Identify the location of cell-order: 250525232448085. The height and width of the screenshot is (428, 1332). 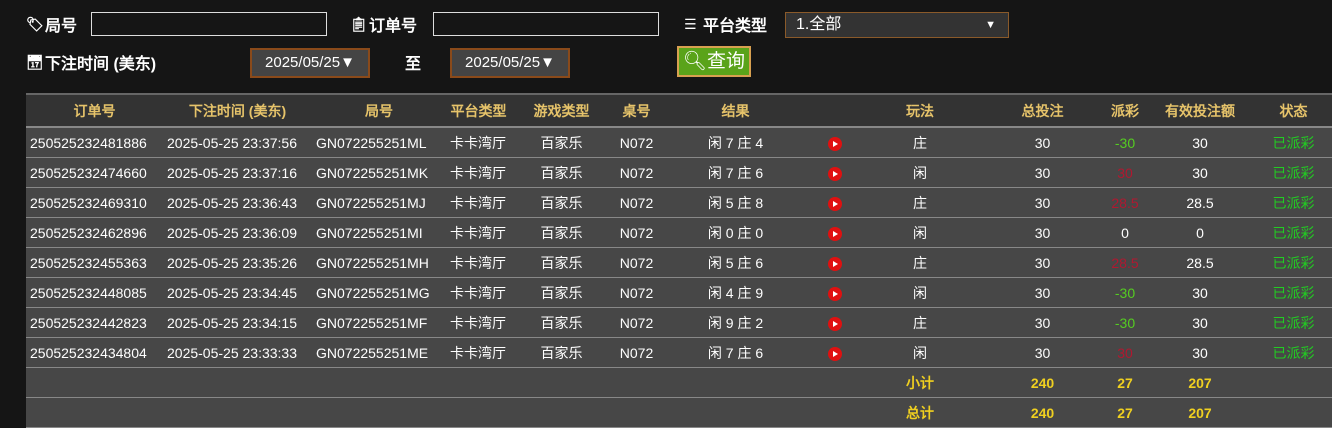
(94, 292).